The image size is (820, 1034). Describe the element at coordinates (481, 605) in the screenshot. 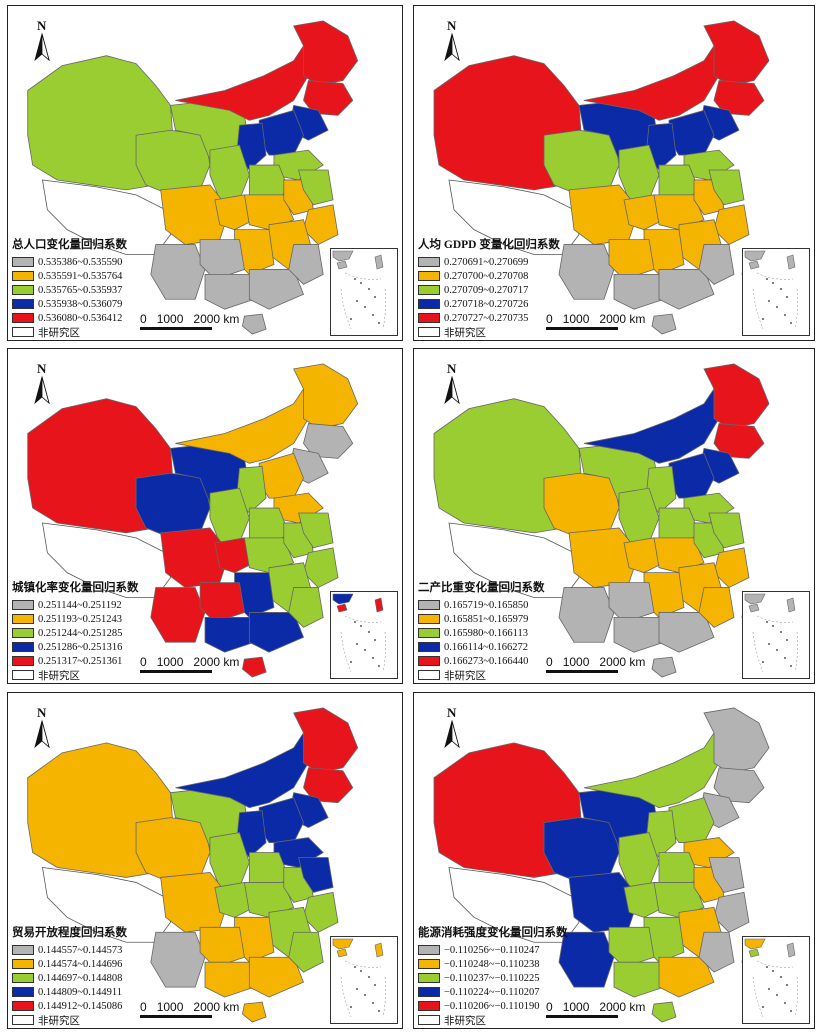

I see `legend-item: 0.165719~0.165850` at that location.